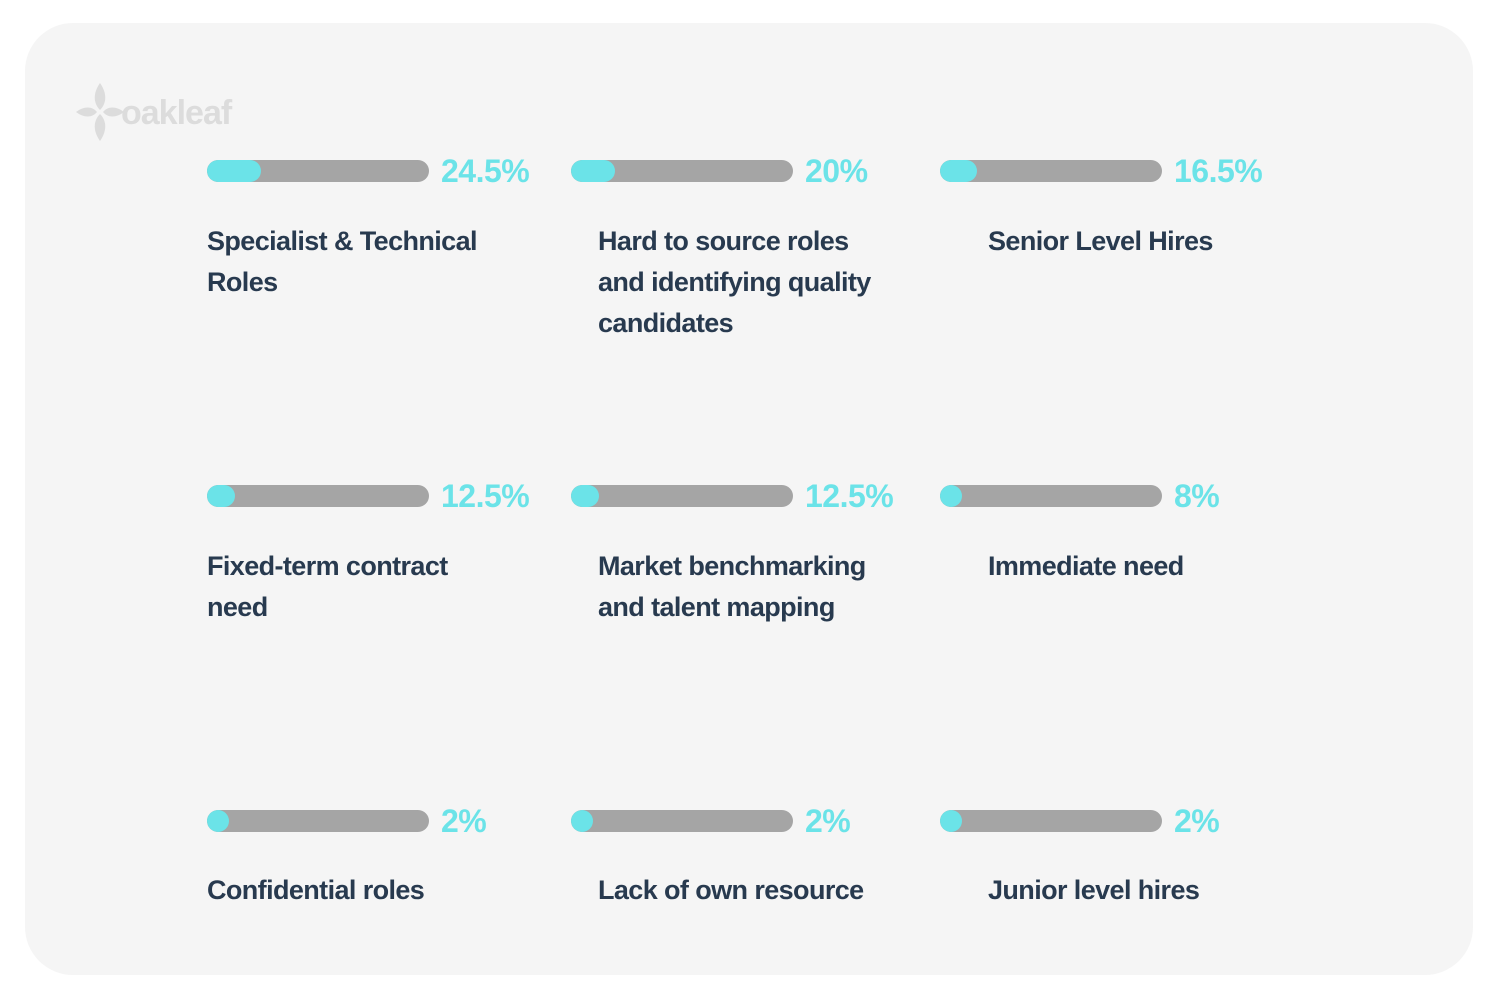  I want to click on category-label: Immediate need, so click(1086, 566).